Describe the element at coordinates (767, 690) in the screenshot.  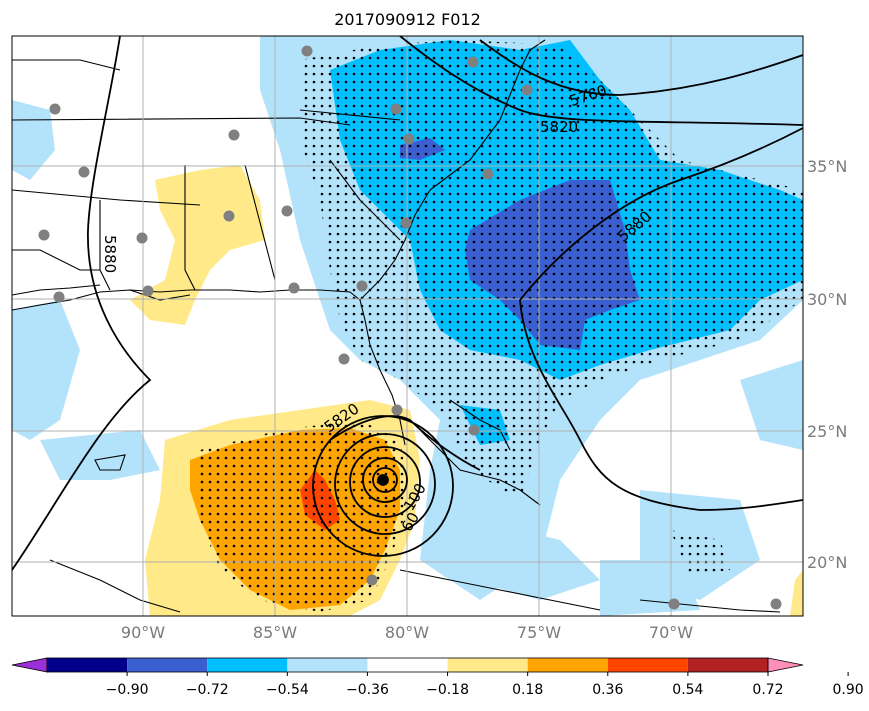
I see `colorbar-tick-label: 0.72` at that location.